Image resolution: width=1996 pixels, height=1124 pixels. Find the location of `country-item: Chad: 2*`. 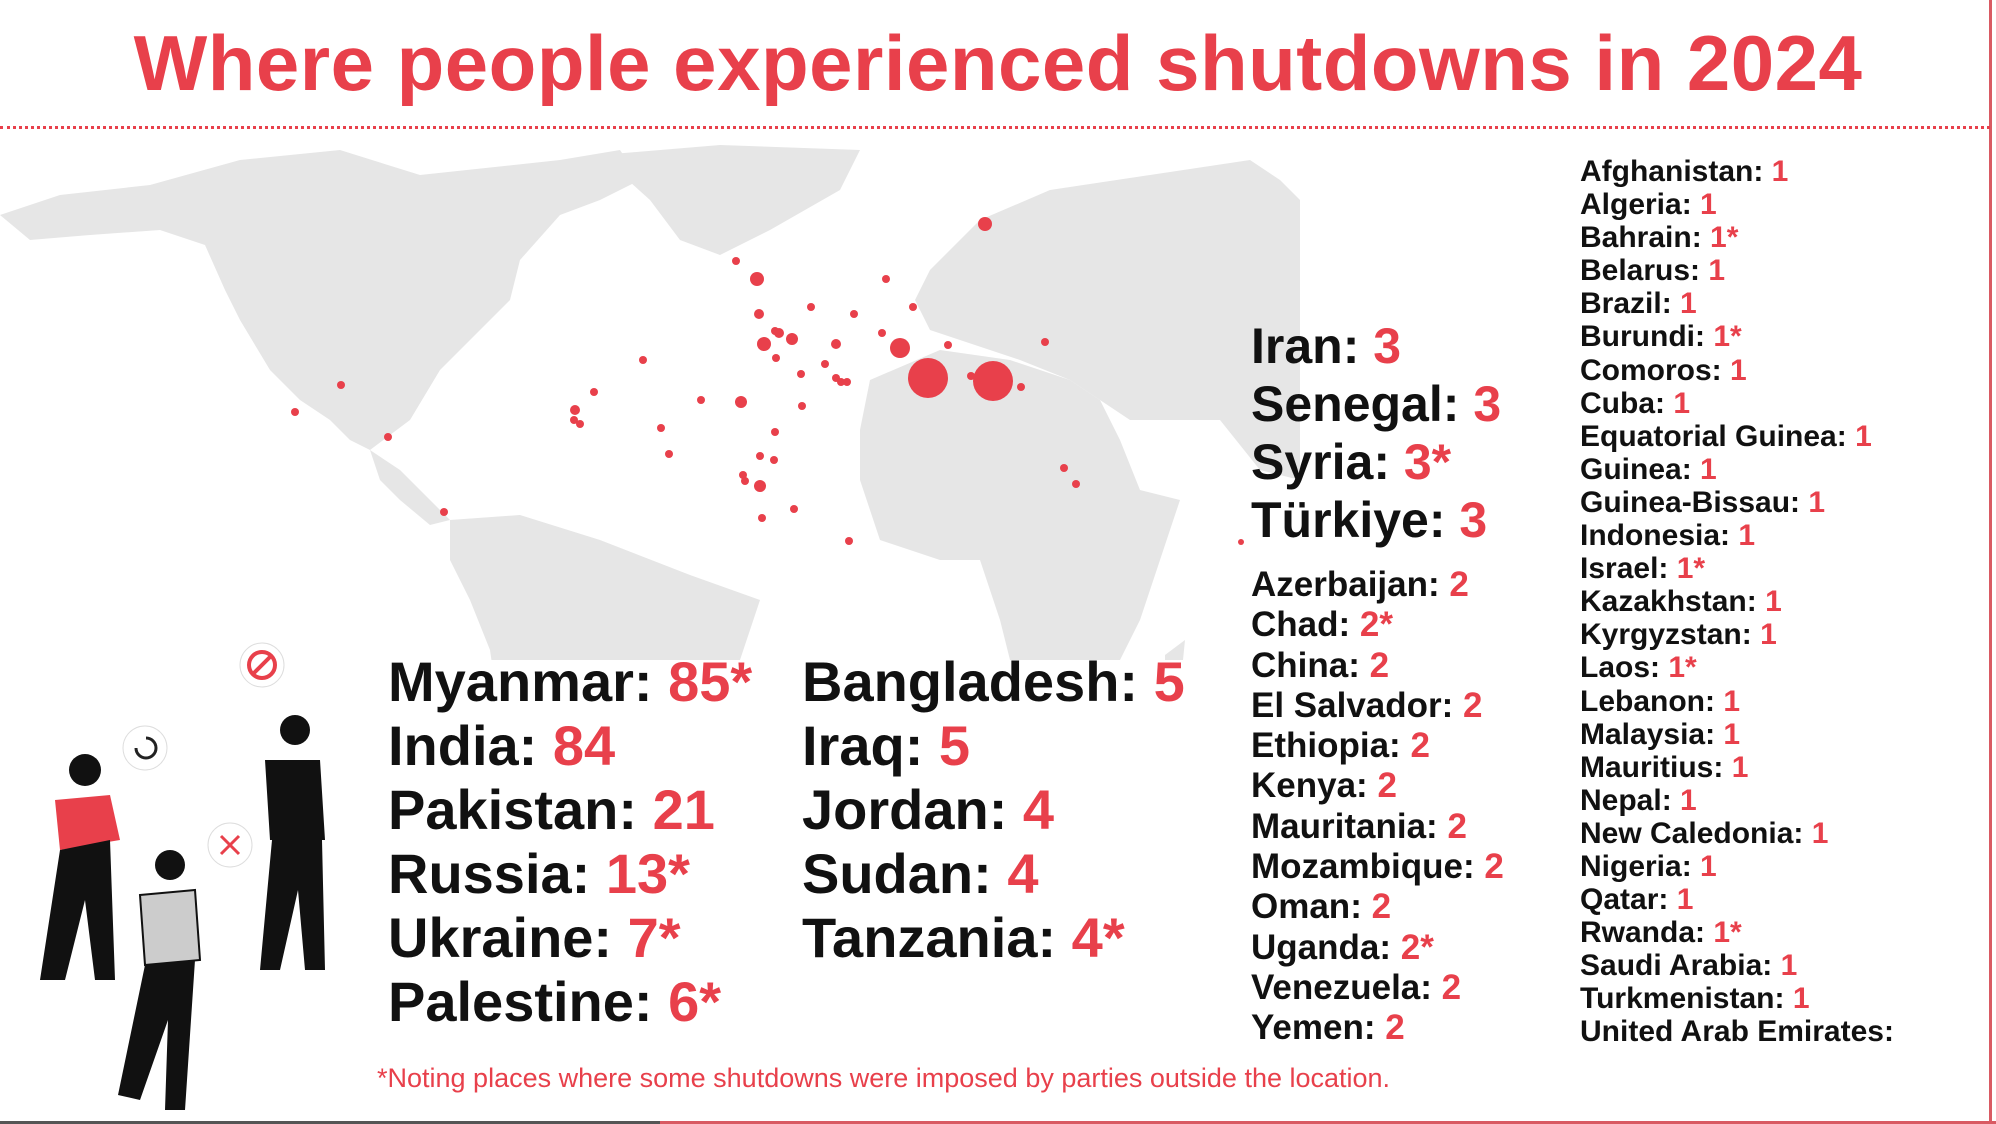

country-item: Chad: 2* is located at coordinates (1377, 625).